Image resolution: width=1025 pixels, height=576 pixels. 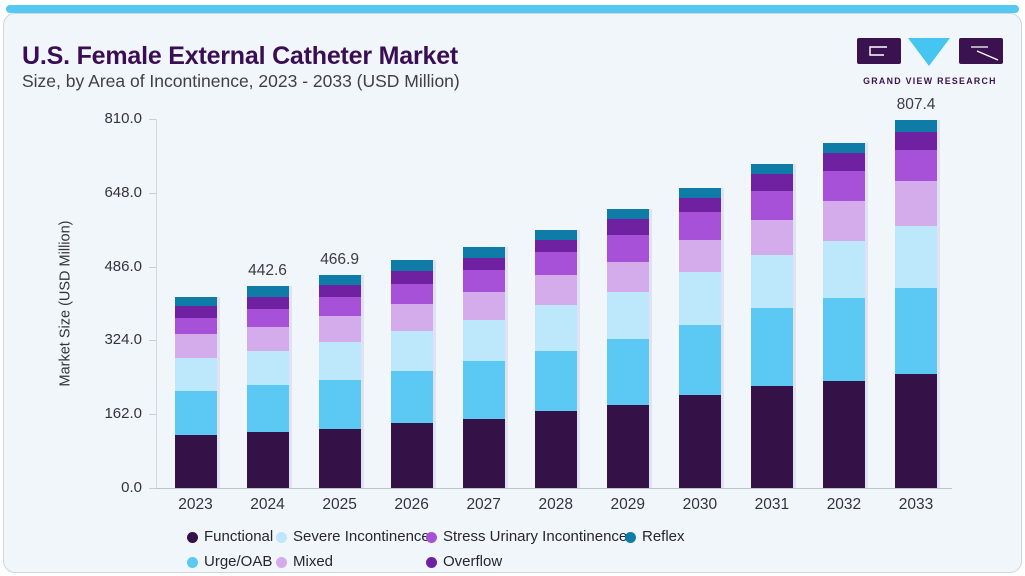 What do you see at coordinates (267, 387) in the screenshot?
I see `stacked-bar-2024` at bounding box center [267, 387].